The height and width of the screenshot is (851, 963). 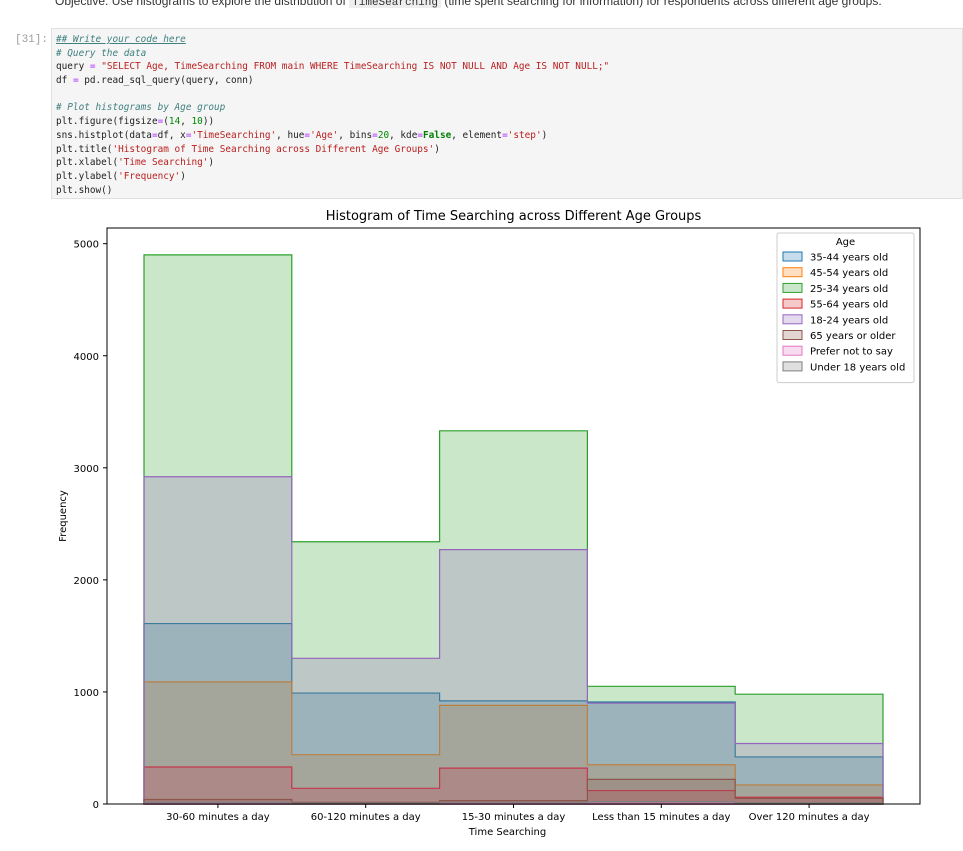 I want to click on y-tick-label: 0, so click(x=96, y=805).